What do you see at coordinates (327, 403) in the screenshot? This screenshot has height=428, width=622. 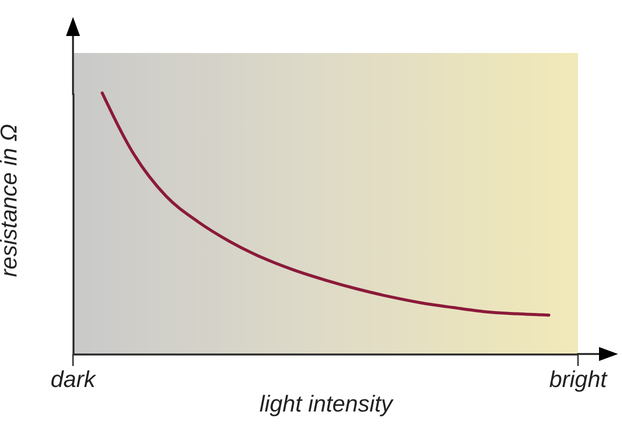 I see `x-axis-title: light intensity` at bounding box center [327, 403].